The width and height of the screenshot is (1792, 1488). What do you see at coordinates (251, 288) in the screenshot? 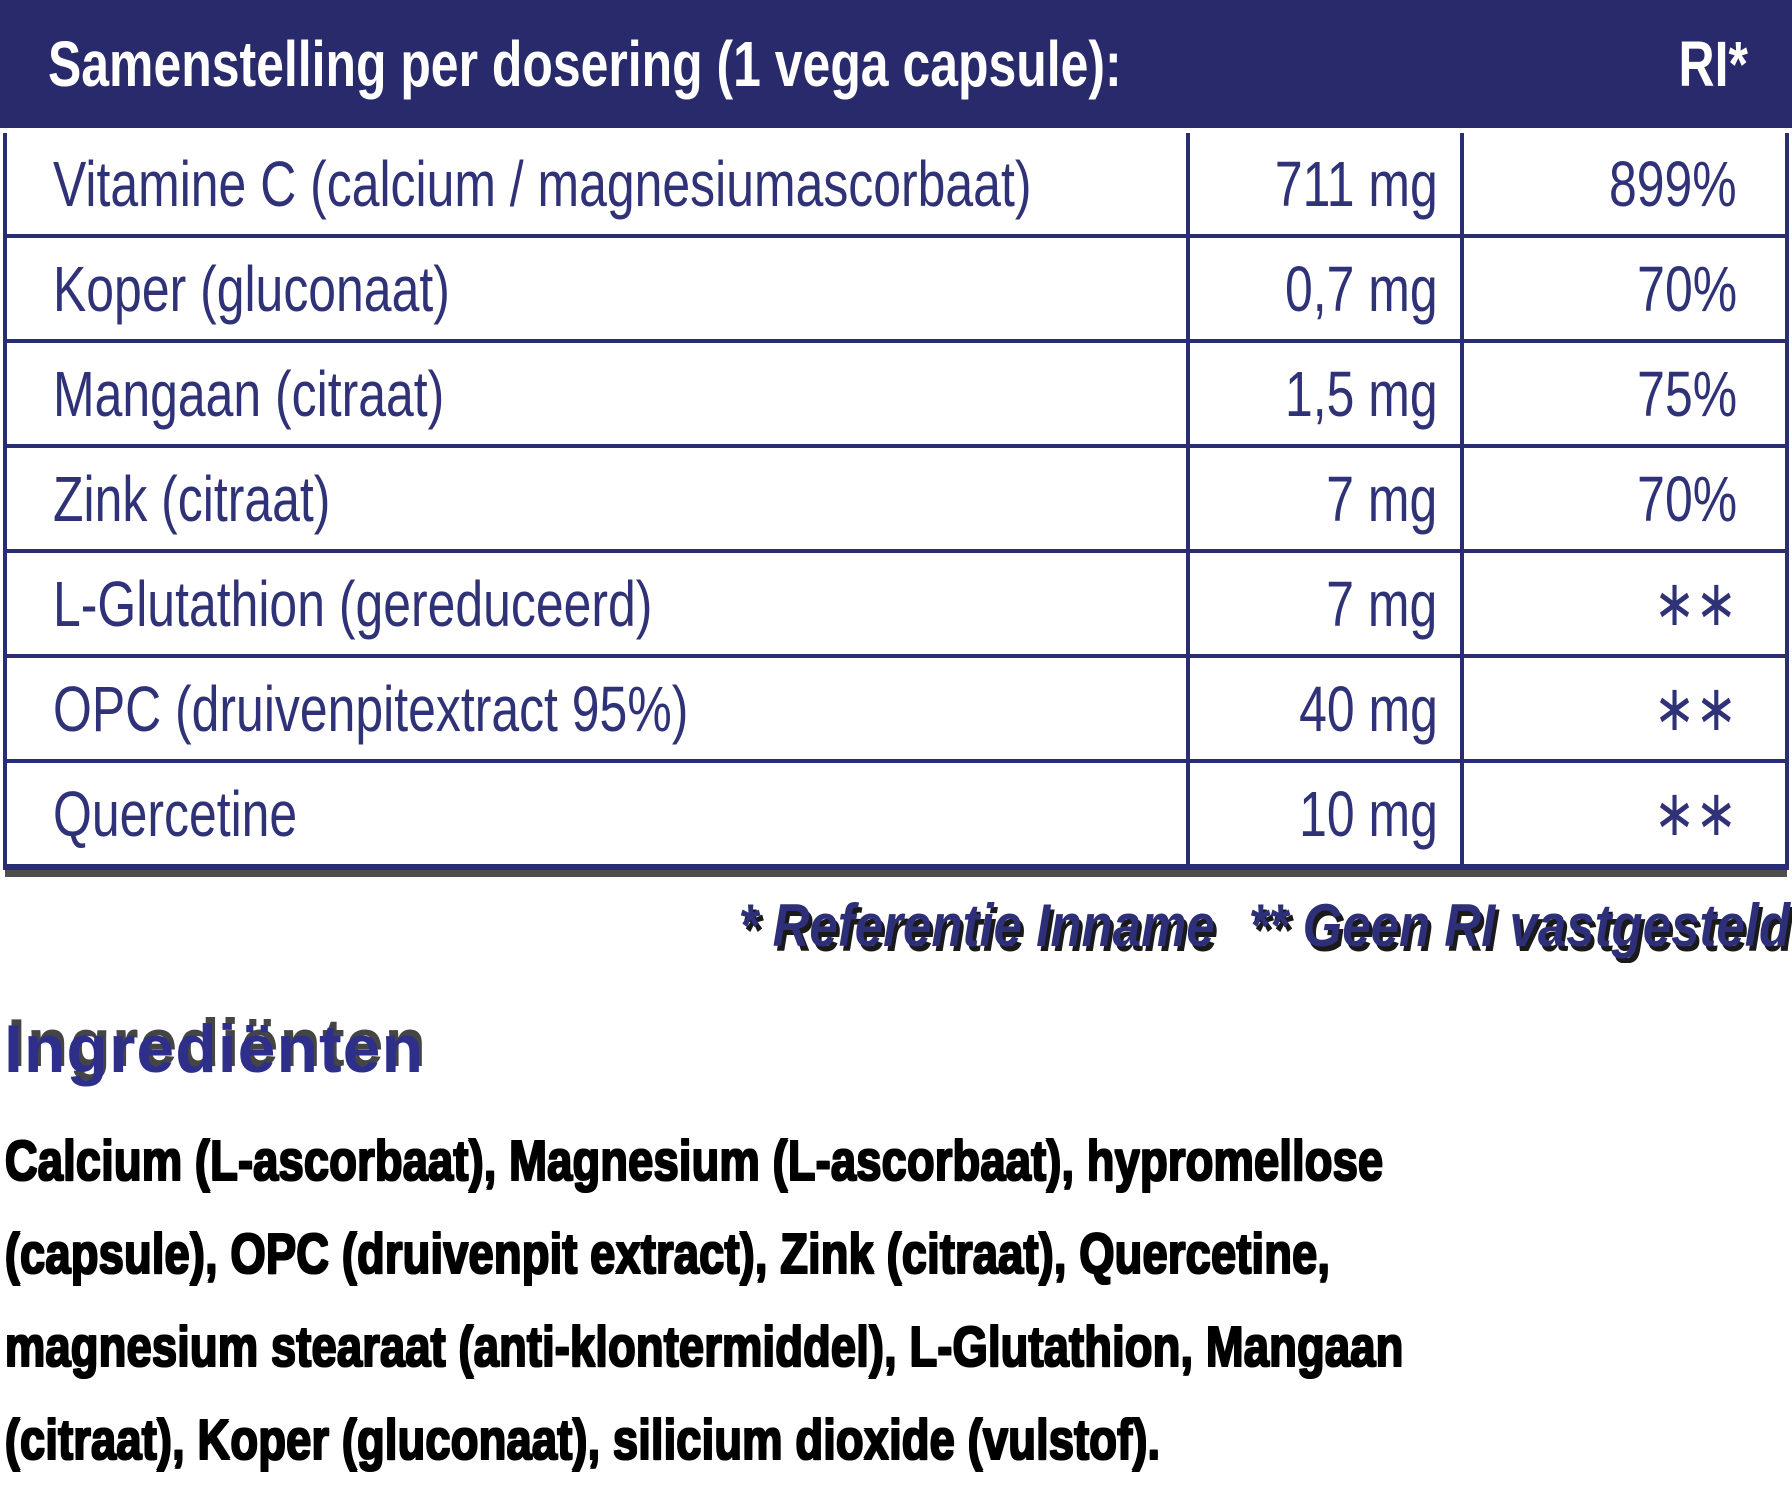
I see `ingredient-name: Koper (gluconaat)` at bounding box center [251, 288].